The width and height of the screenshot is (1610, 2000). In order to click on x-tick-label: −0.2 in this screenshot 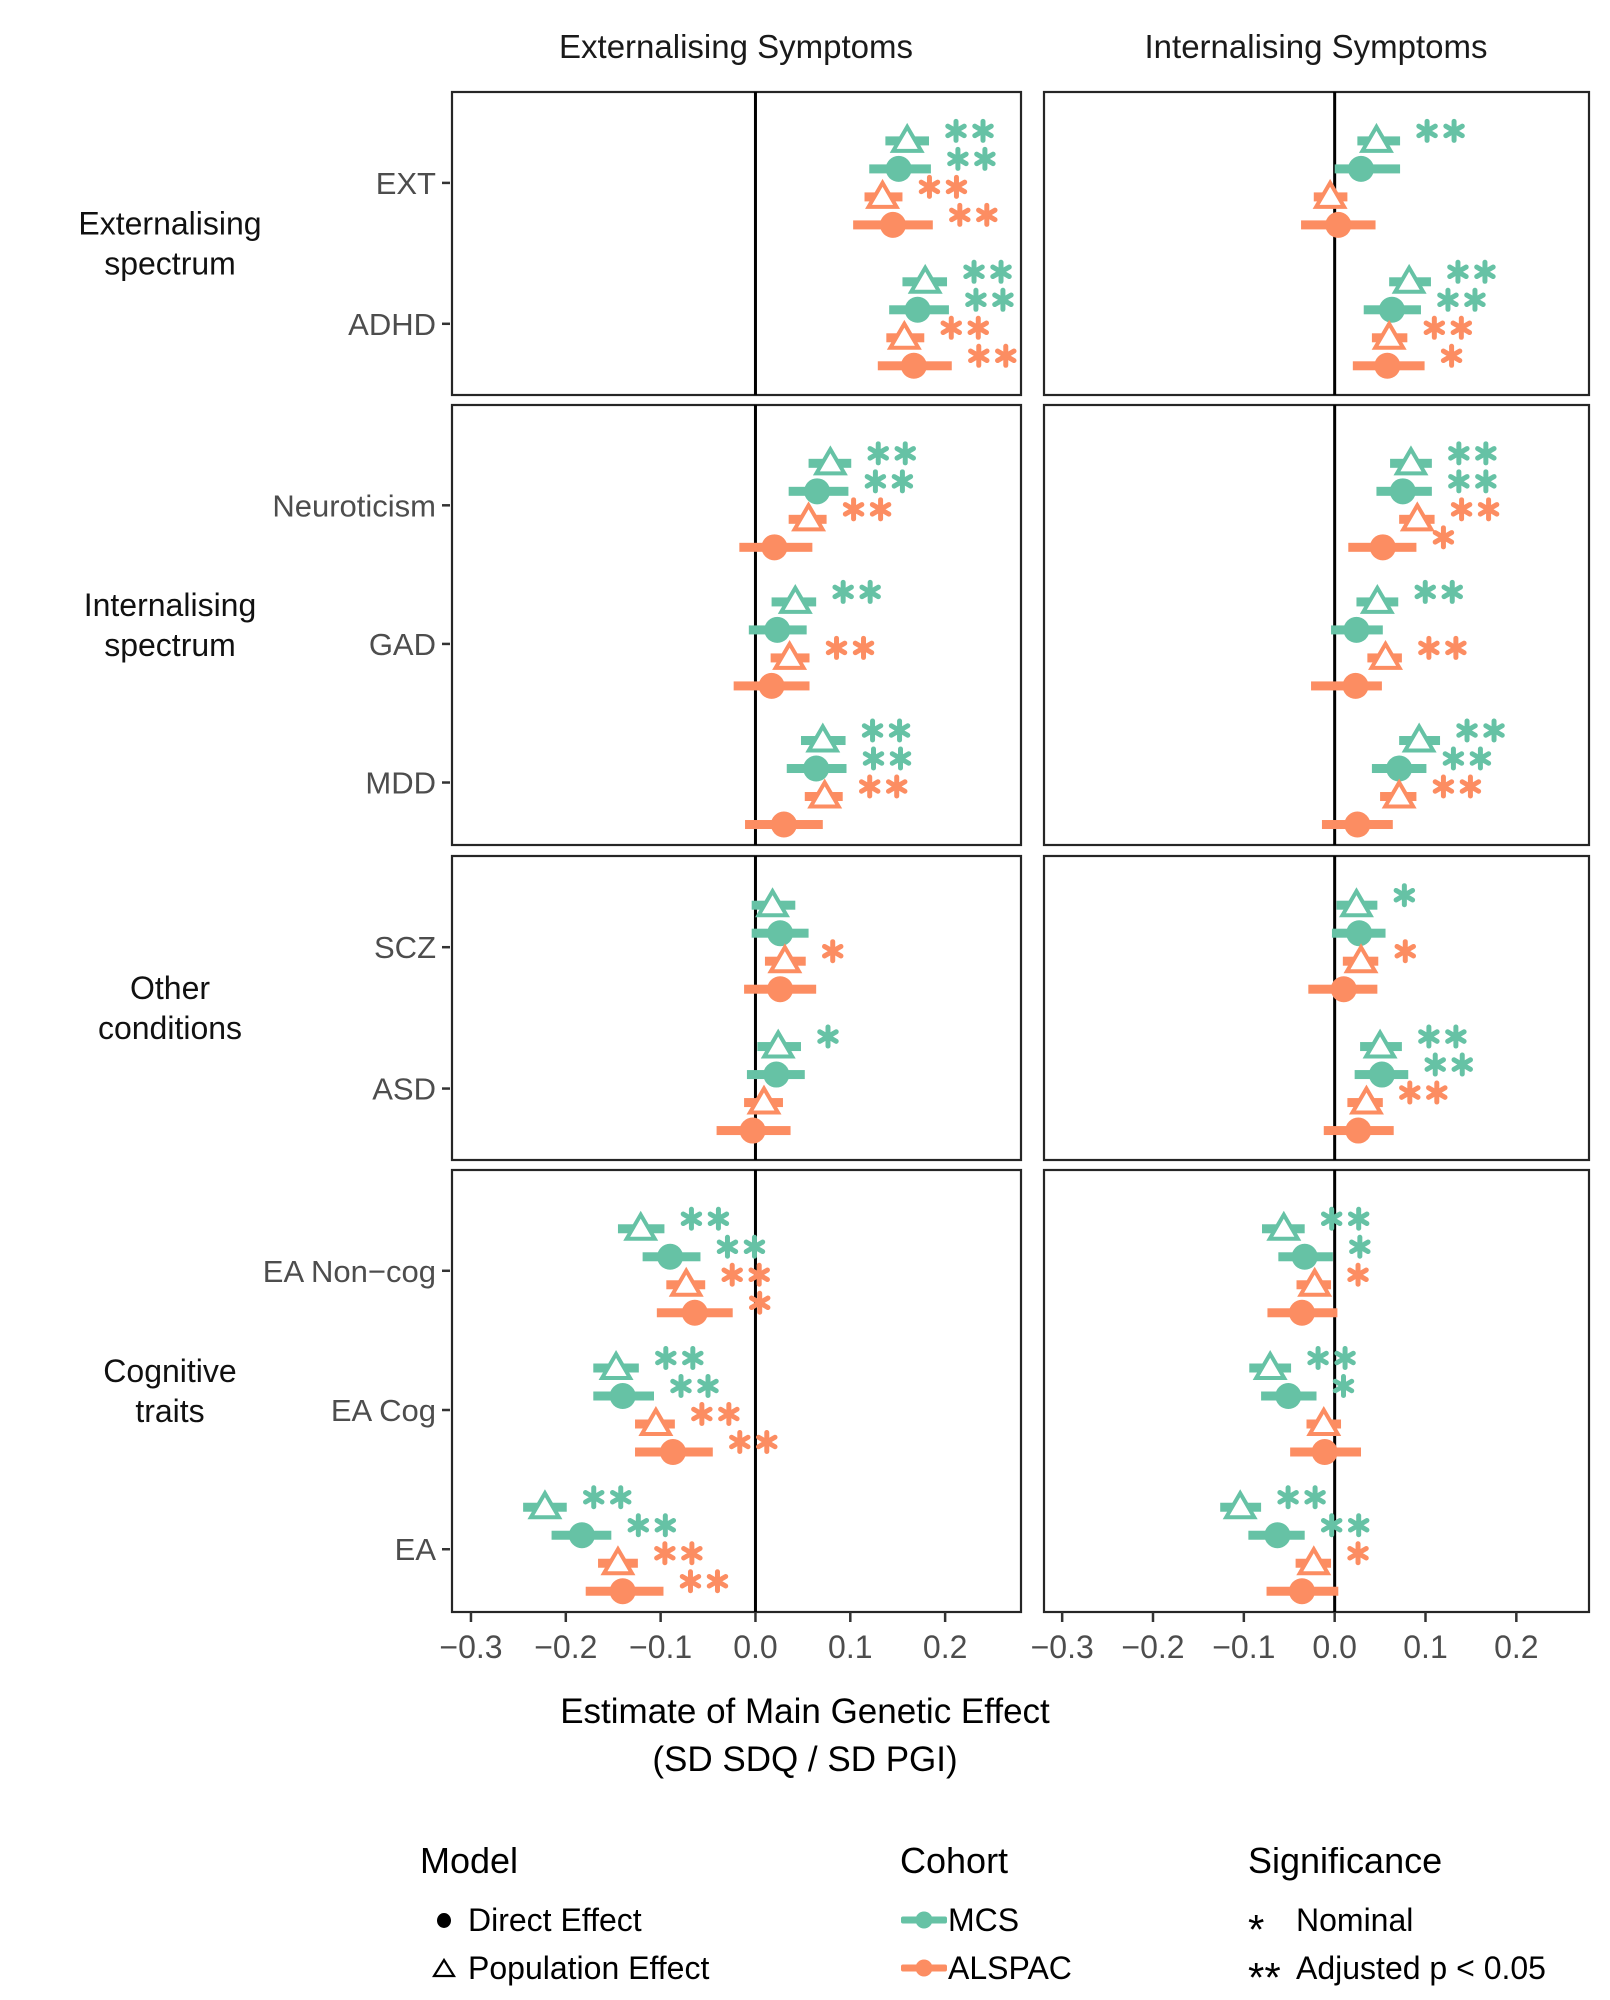, I will do `click(565, 1647)`.